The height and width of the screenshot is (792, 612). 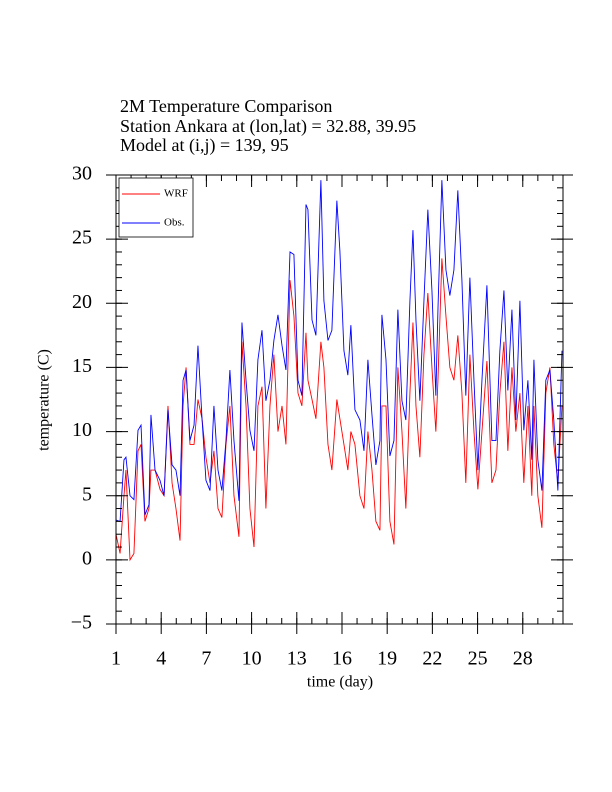 I want to click on x-tick-label: 19, so click(x=387, y=659).